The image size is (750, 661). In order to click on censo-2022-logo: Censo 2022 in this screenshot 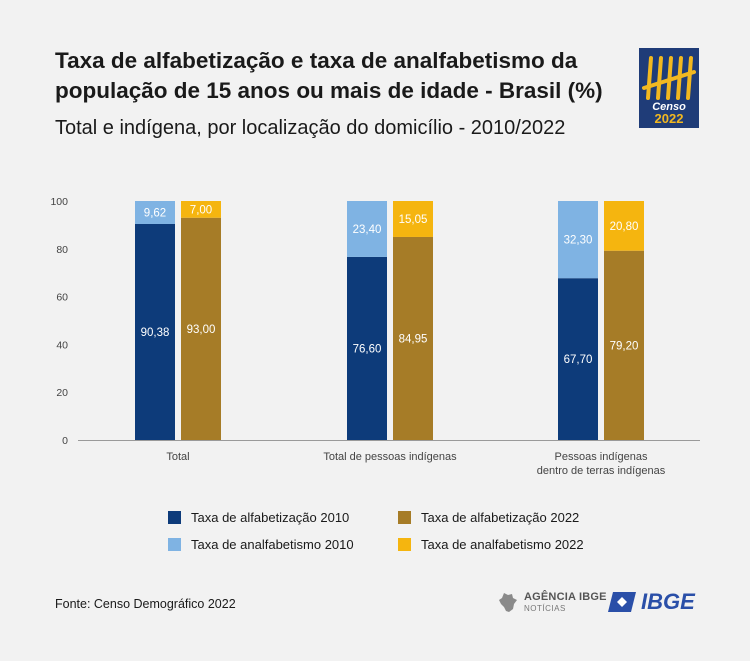, I will do `click(669, 88)`.